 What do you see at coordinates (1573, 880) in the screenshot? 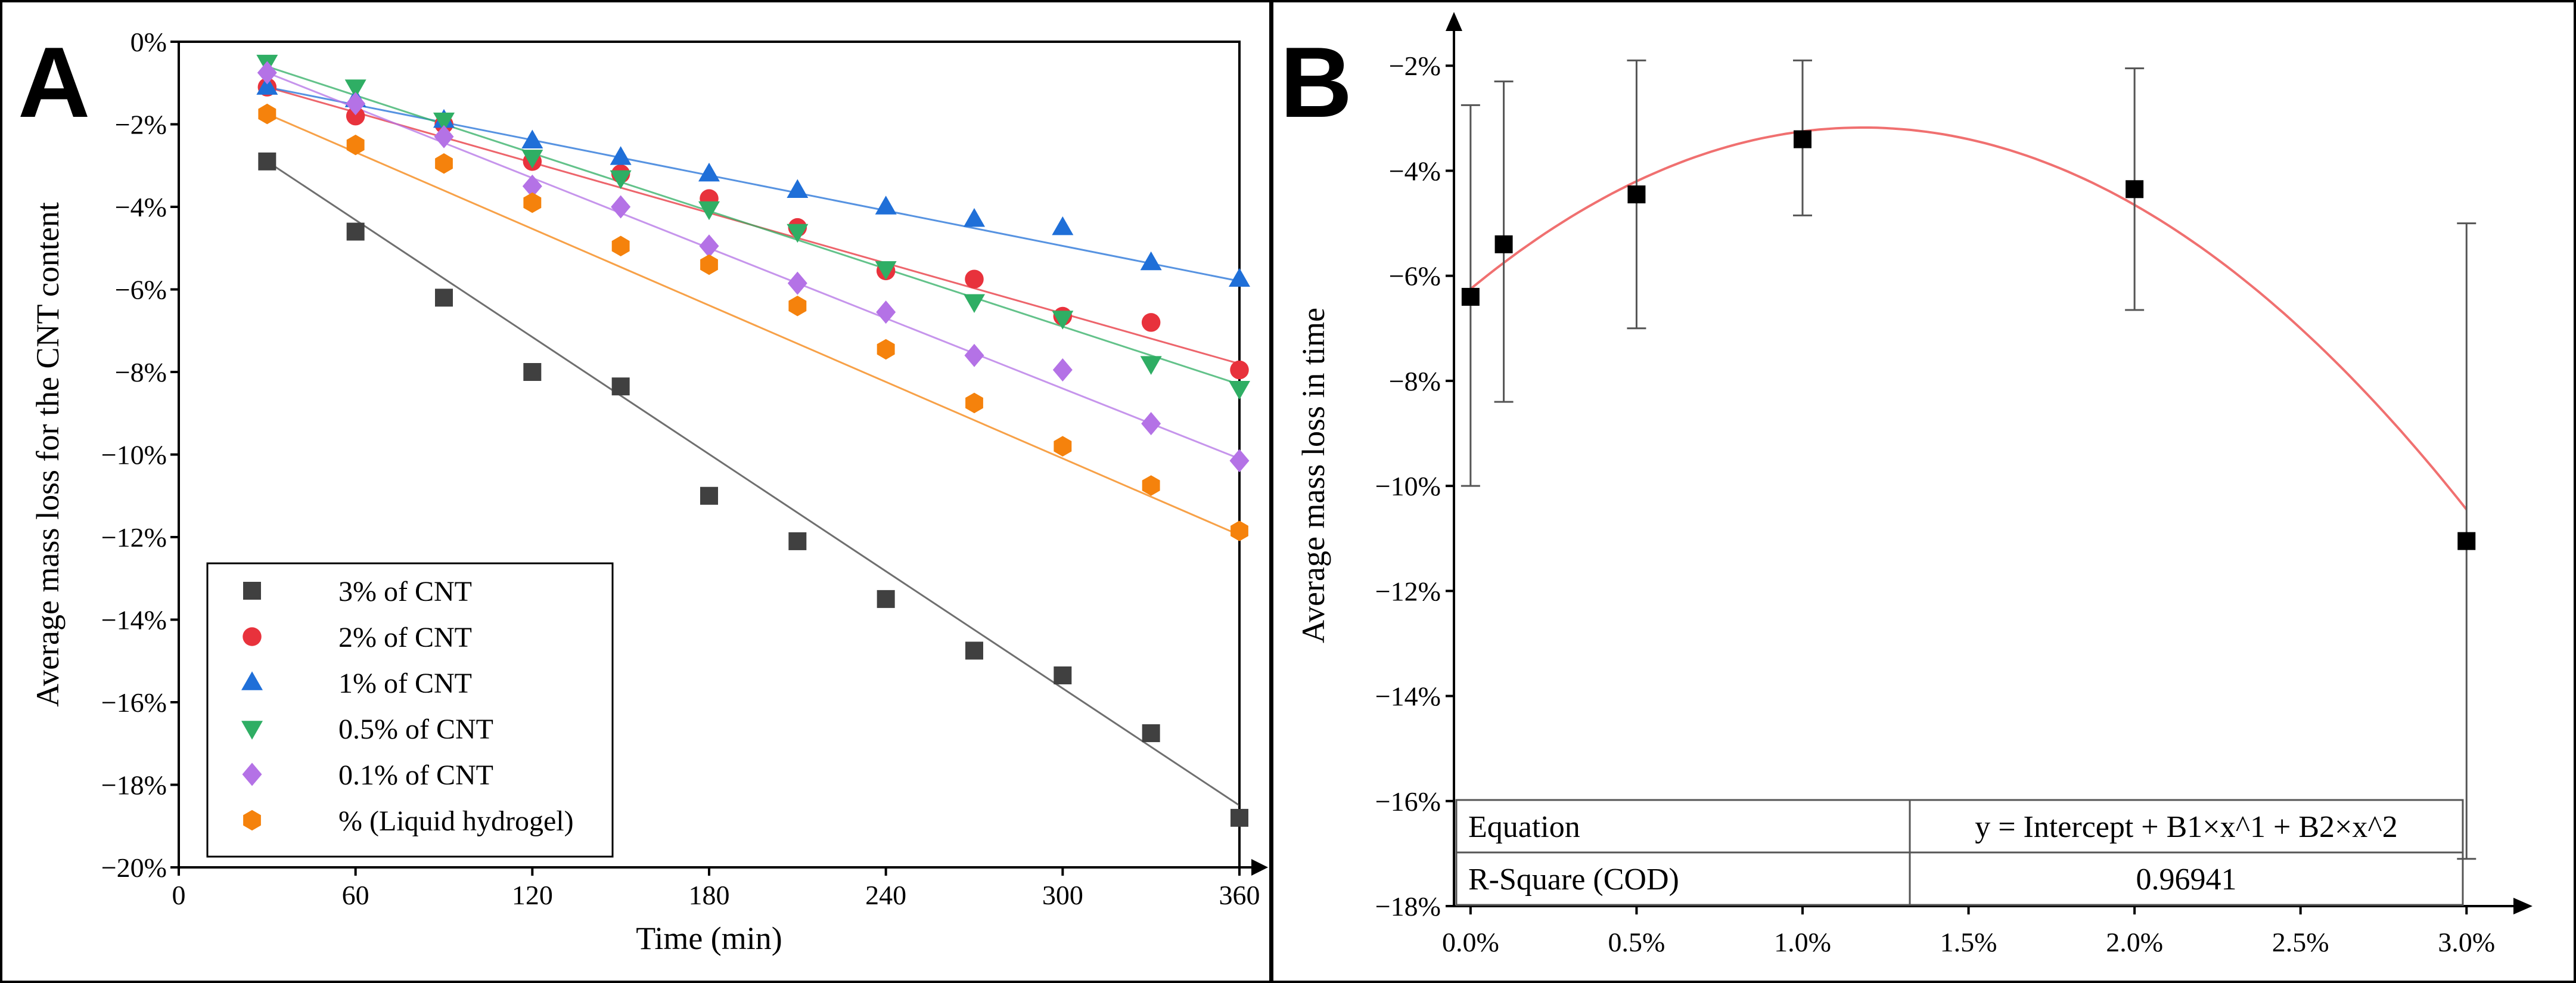
I see `fit-table-label: R-Square (COD)` at bounding box center [1573, 880].